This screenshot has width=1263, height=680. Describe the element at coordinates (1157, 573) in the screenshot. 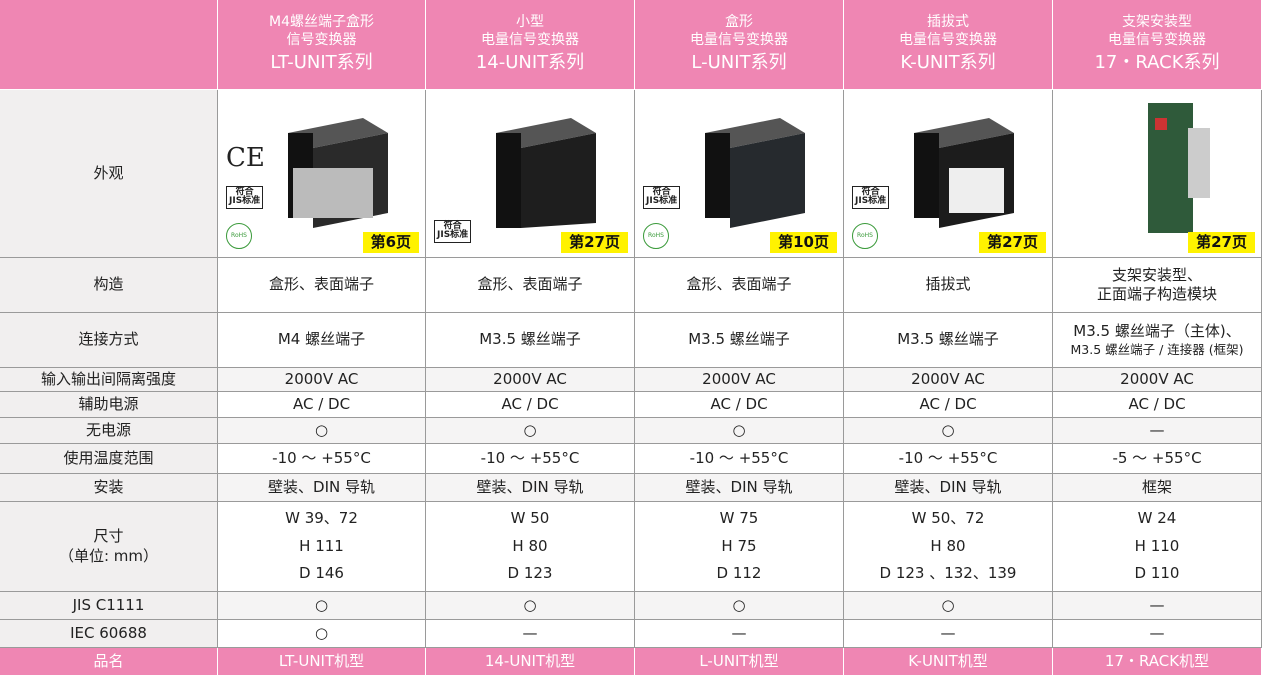

I see `cell-text: D 110` at that location.